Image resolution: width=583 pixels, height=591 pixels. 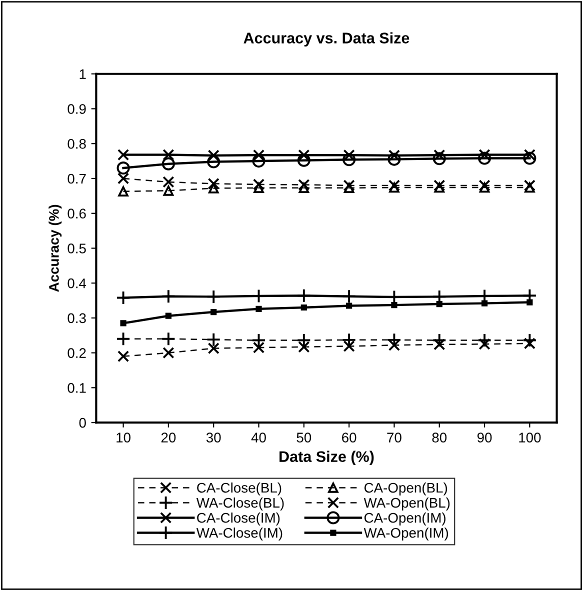 I want to click on x-tick-label: 80, so click(x=439, y=437).